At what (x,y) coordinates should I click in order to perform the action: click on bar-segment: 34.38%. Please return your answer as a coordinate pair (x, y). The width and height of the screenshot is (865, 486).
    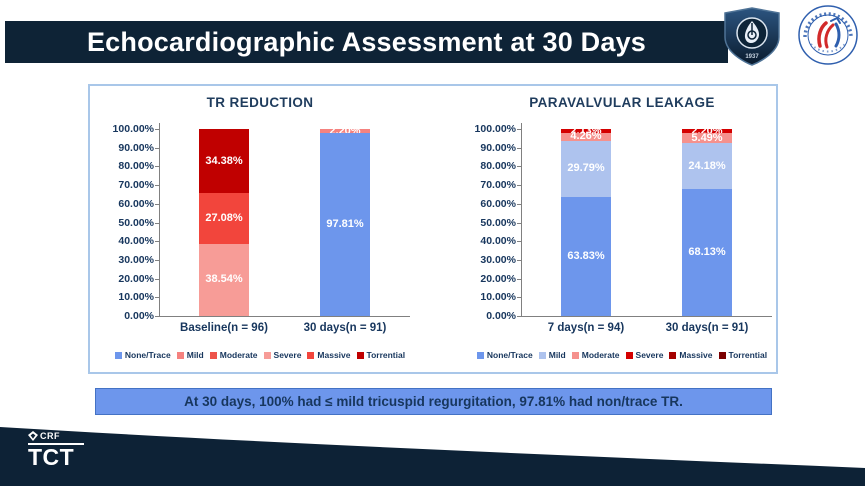
    Looking at the image, I should click on (224, 161).